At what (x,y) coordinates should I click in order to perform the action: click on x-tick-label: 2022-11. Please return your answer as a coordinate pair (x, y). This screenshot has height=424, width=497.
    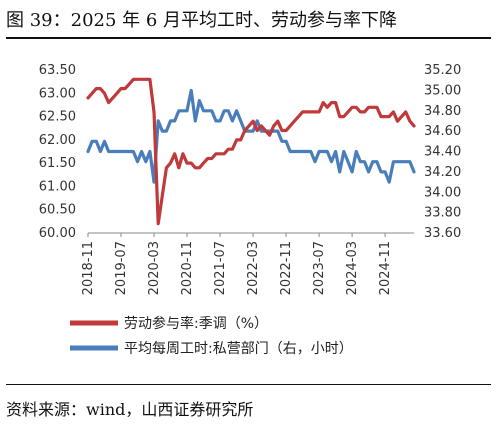
    Looking at the image, I should click on (286, 268).